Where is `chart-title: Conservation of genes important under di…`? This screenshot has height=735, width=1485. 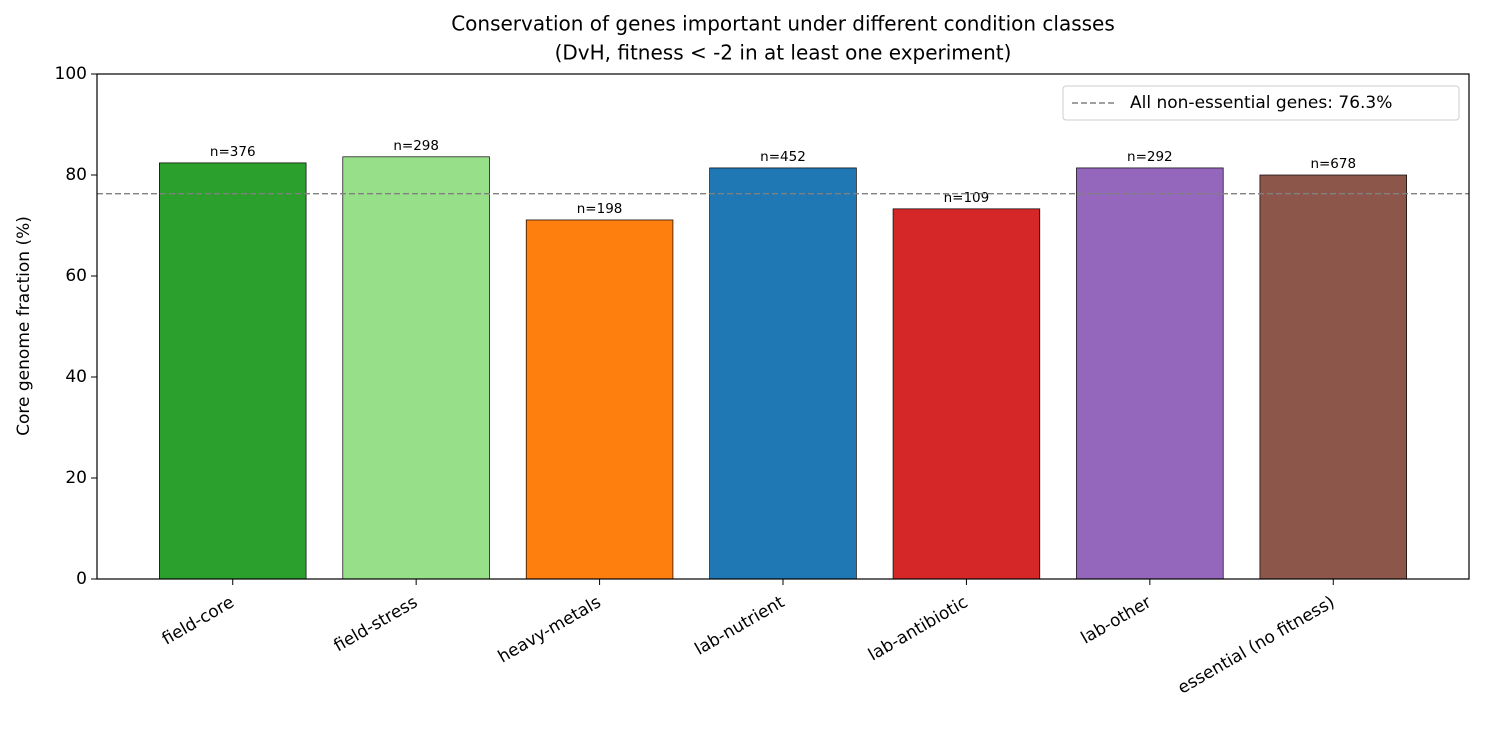 chart-title: Conservation of genes important under di… is located at coordinates (783, 24).